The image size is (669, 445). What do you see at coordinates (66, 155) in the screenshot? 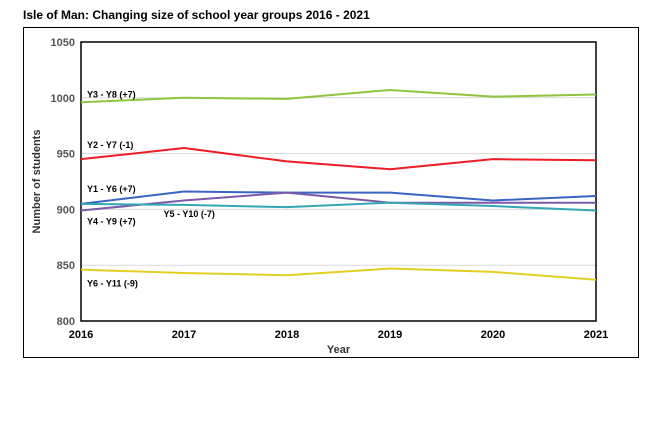
I see `y-tick-label: 950` at bounding box center [66, 155].